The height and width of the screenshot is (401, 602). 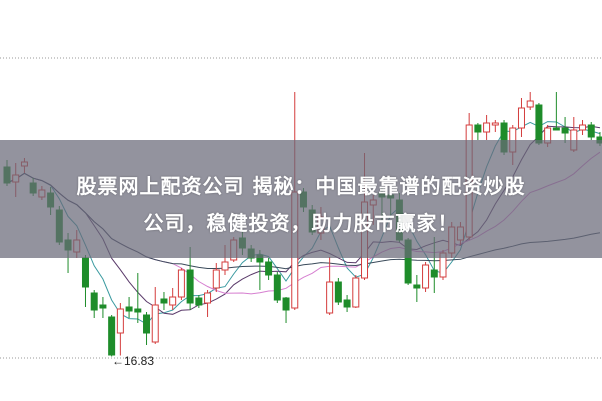 I want to click on title-line-1: 股票网上配资公司 揭秘：中国最靠谱的配资炒股, so click(x=301, y=186).